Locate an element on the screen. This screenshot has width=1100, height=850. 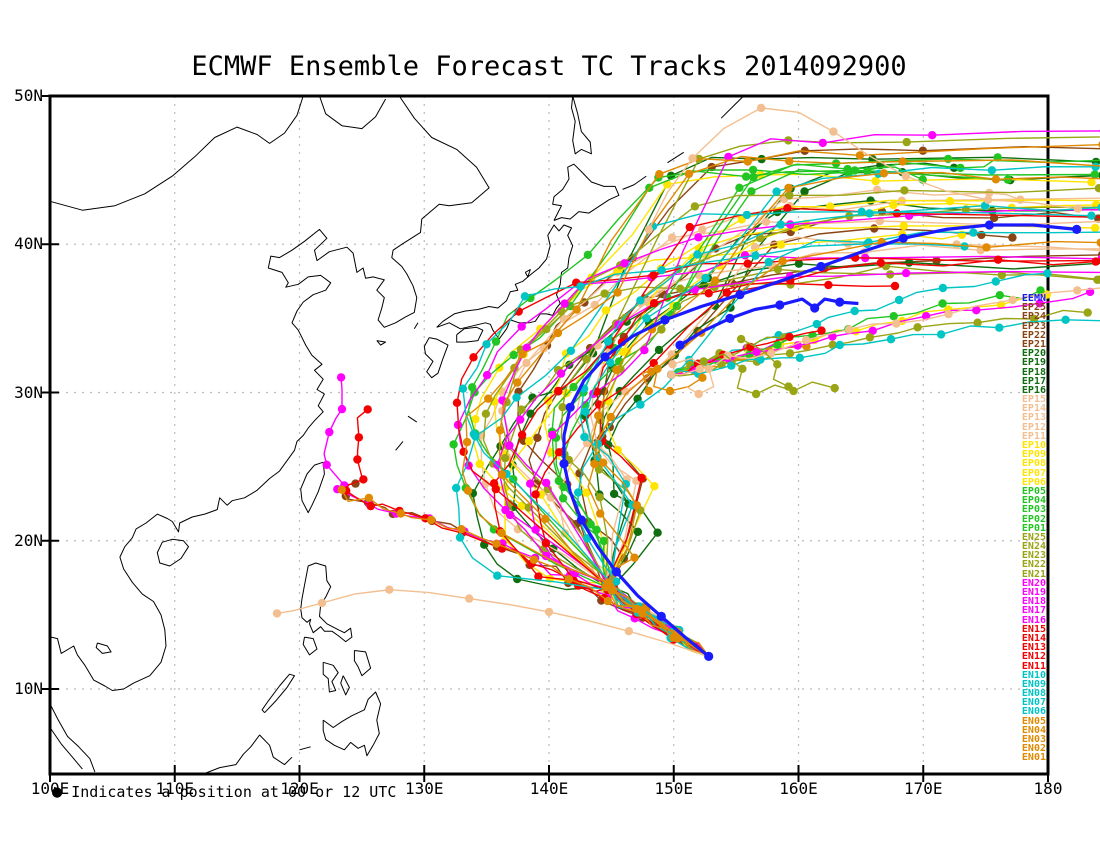
legend-item-en08: EN08 is located at coordinates (1033, 694).